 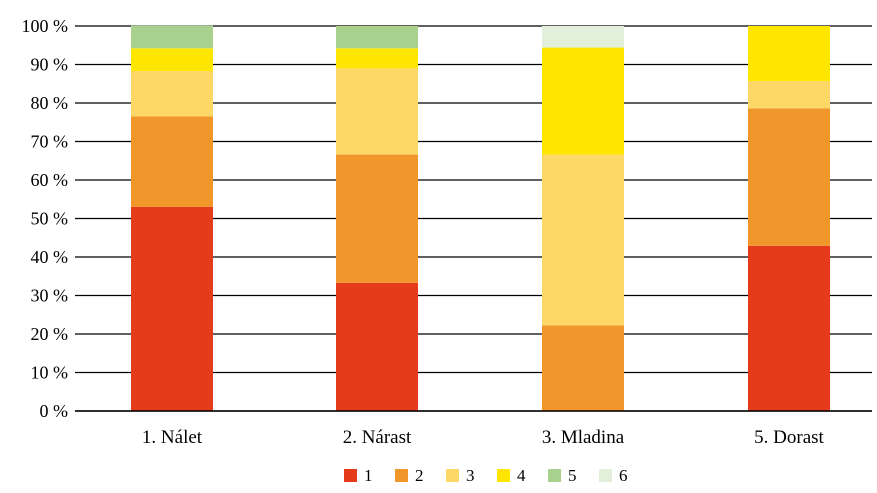 I want to click on y-tick-label: 80 %, so click(x=50, y=103).